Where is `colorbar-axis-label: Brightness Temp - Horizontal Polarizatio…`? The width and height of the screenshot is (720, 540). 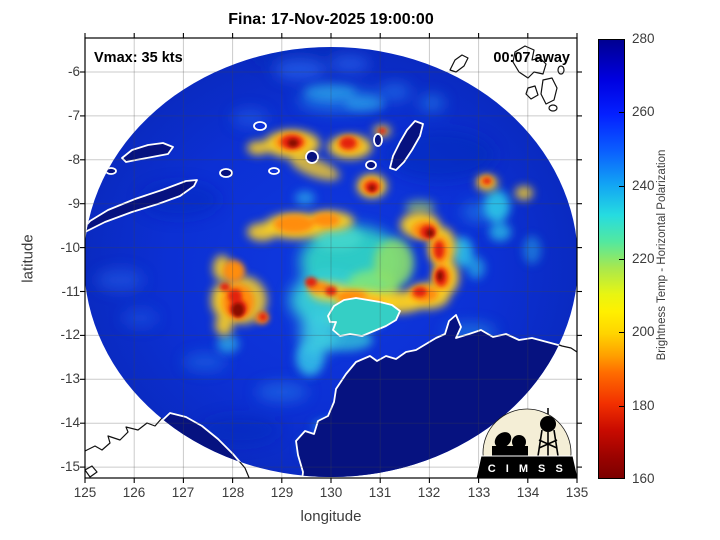 colorbar-axis-label: Brightness Temp - Horizontal Polarizatio… is located at coordinates (662, 255).